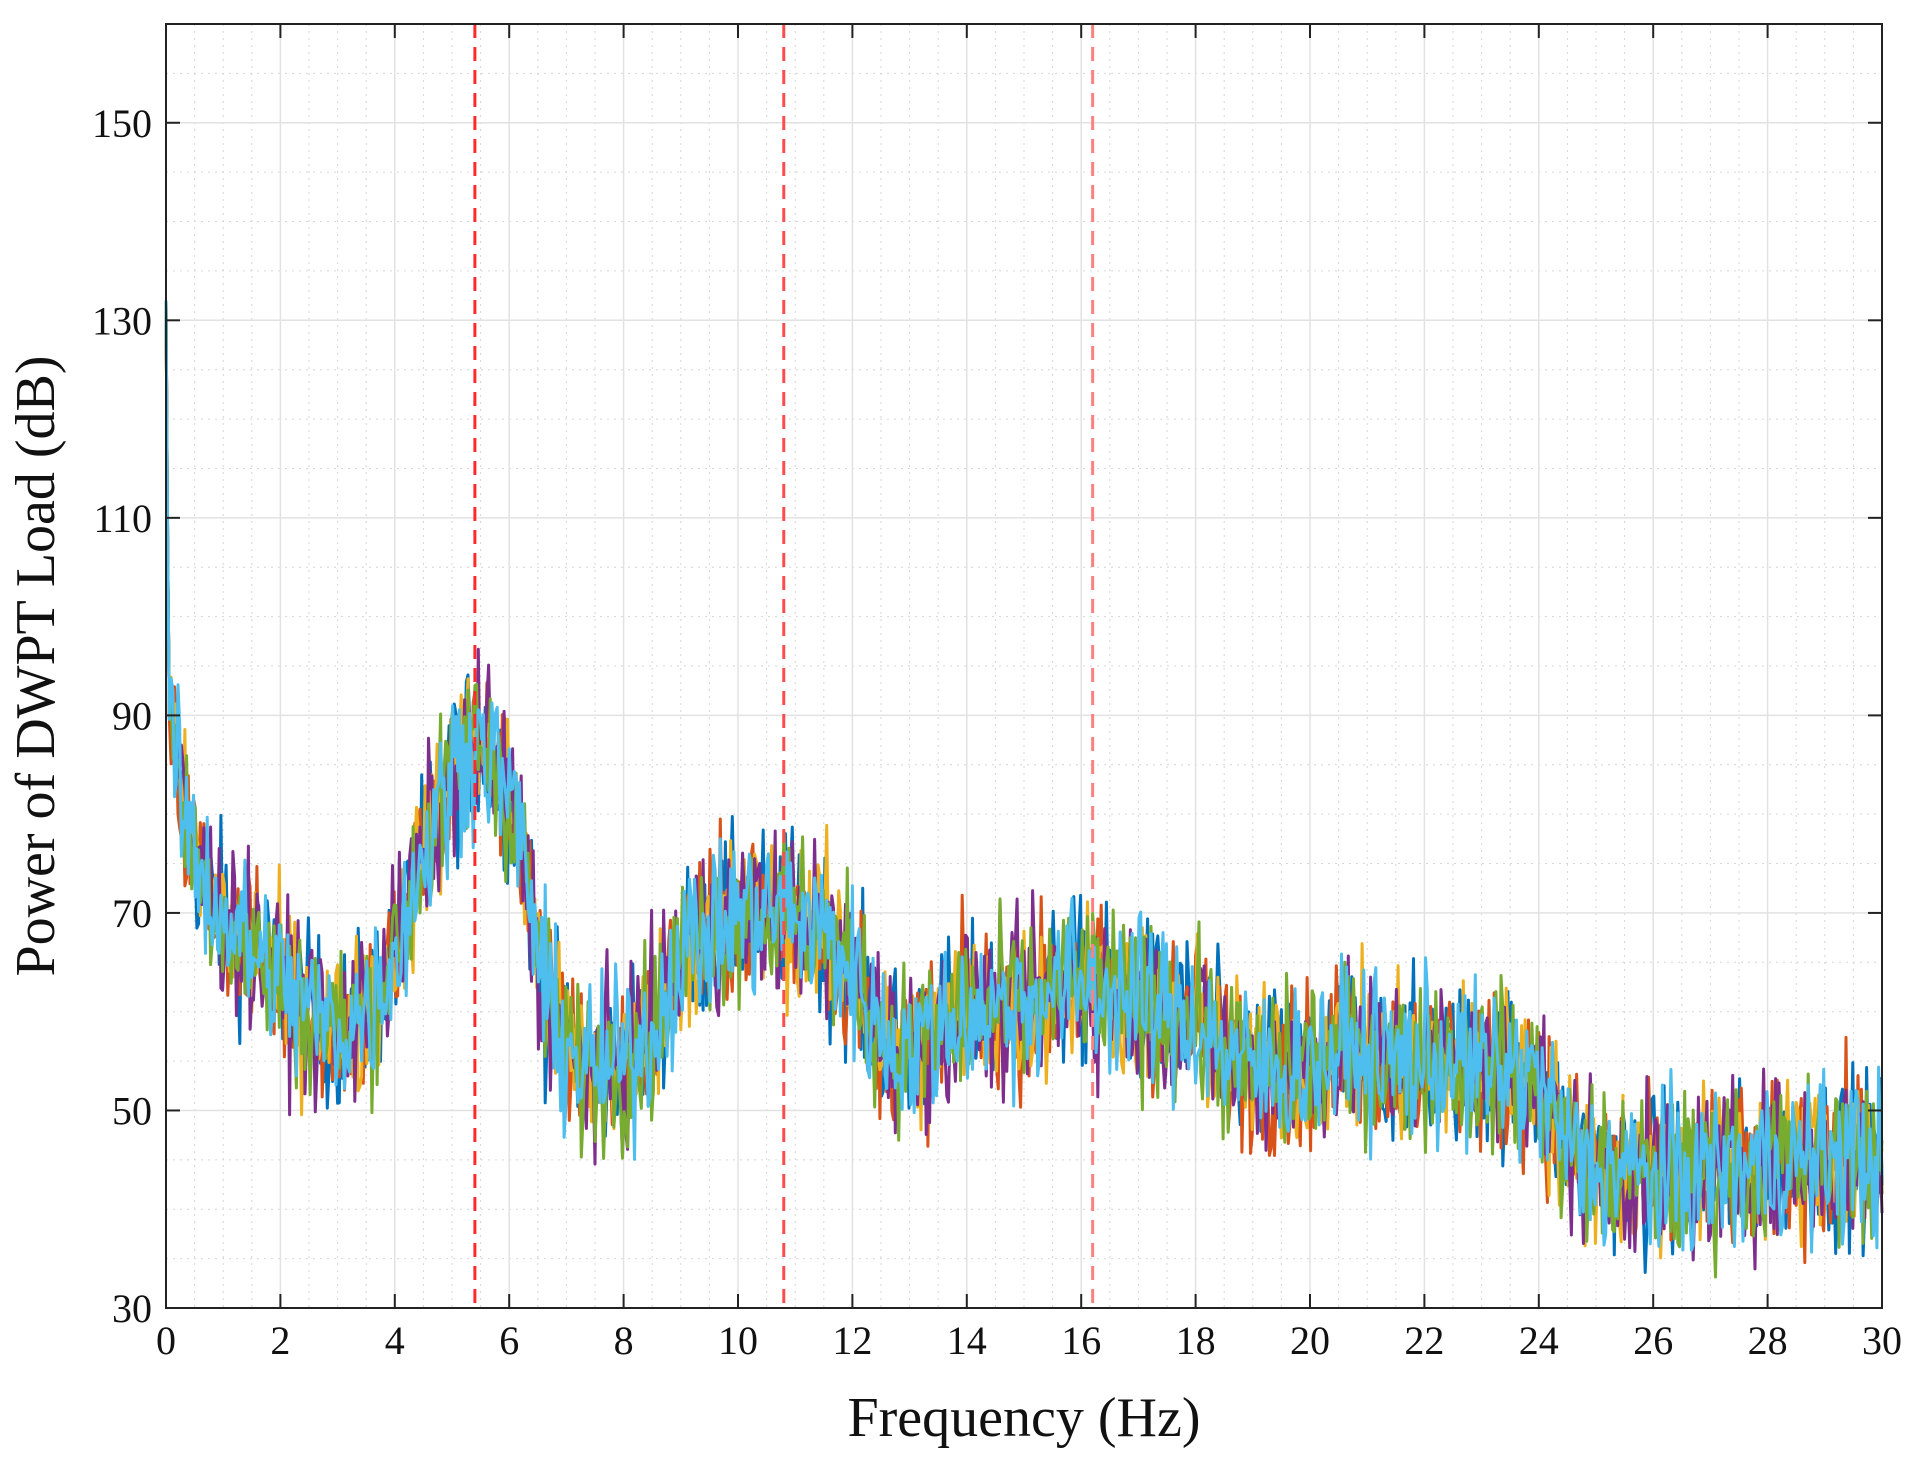 The image size is (1908, 1458). Describe the element at coordinates (36, 665) in the screenshot. I see `y-axis-title: Power of DWPT Load (dB)` at that location.